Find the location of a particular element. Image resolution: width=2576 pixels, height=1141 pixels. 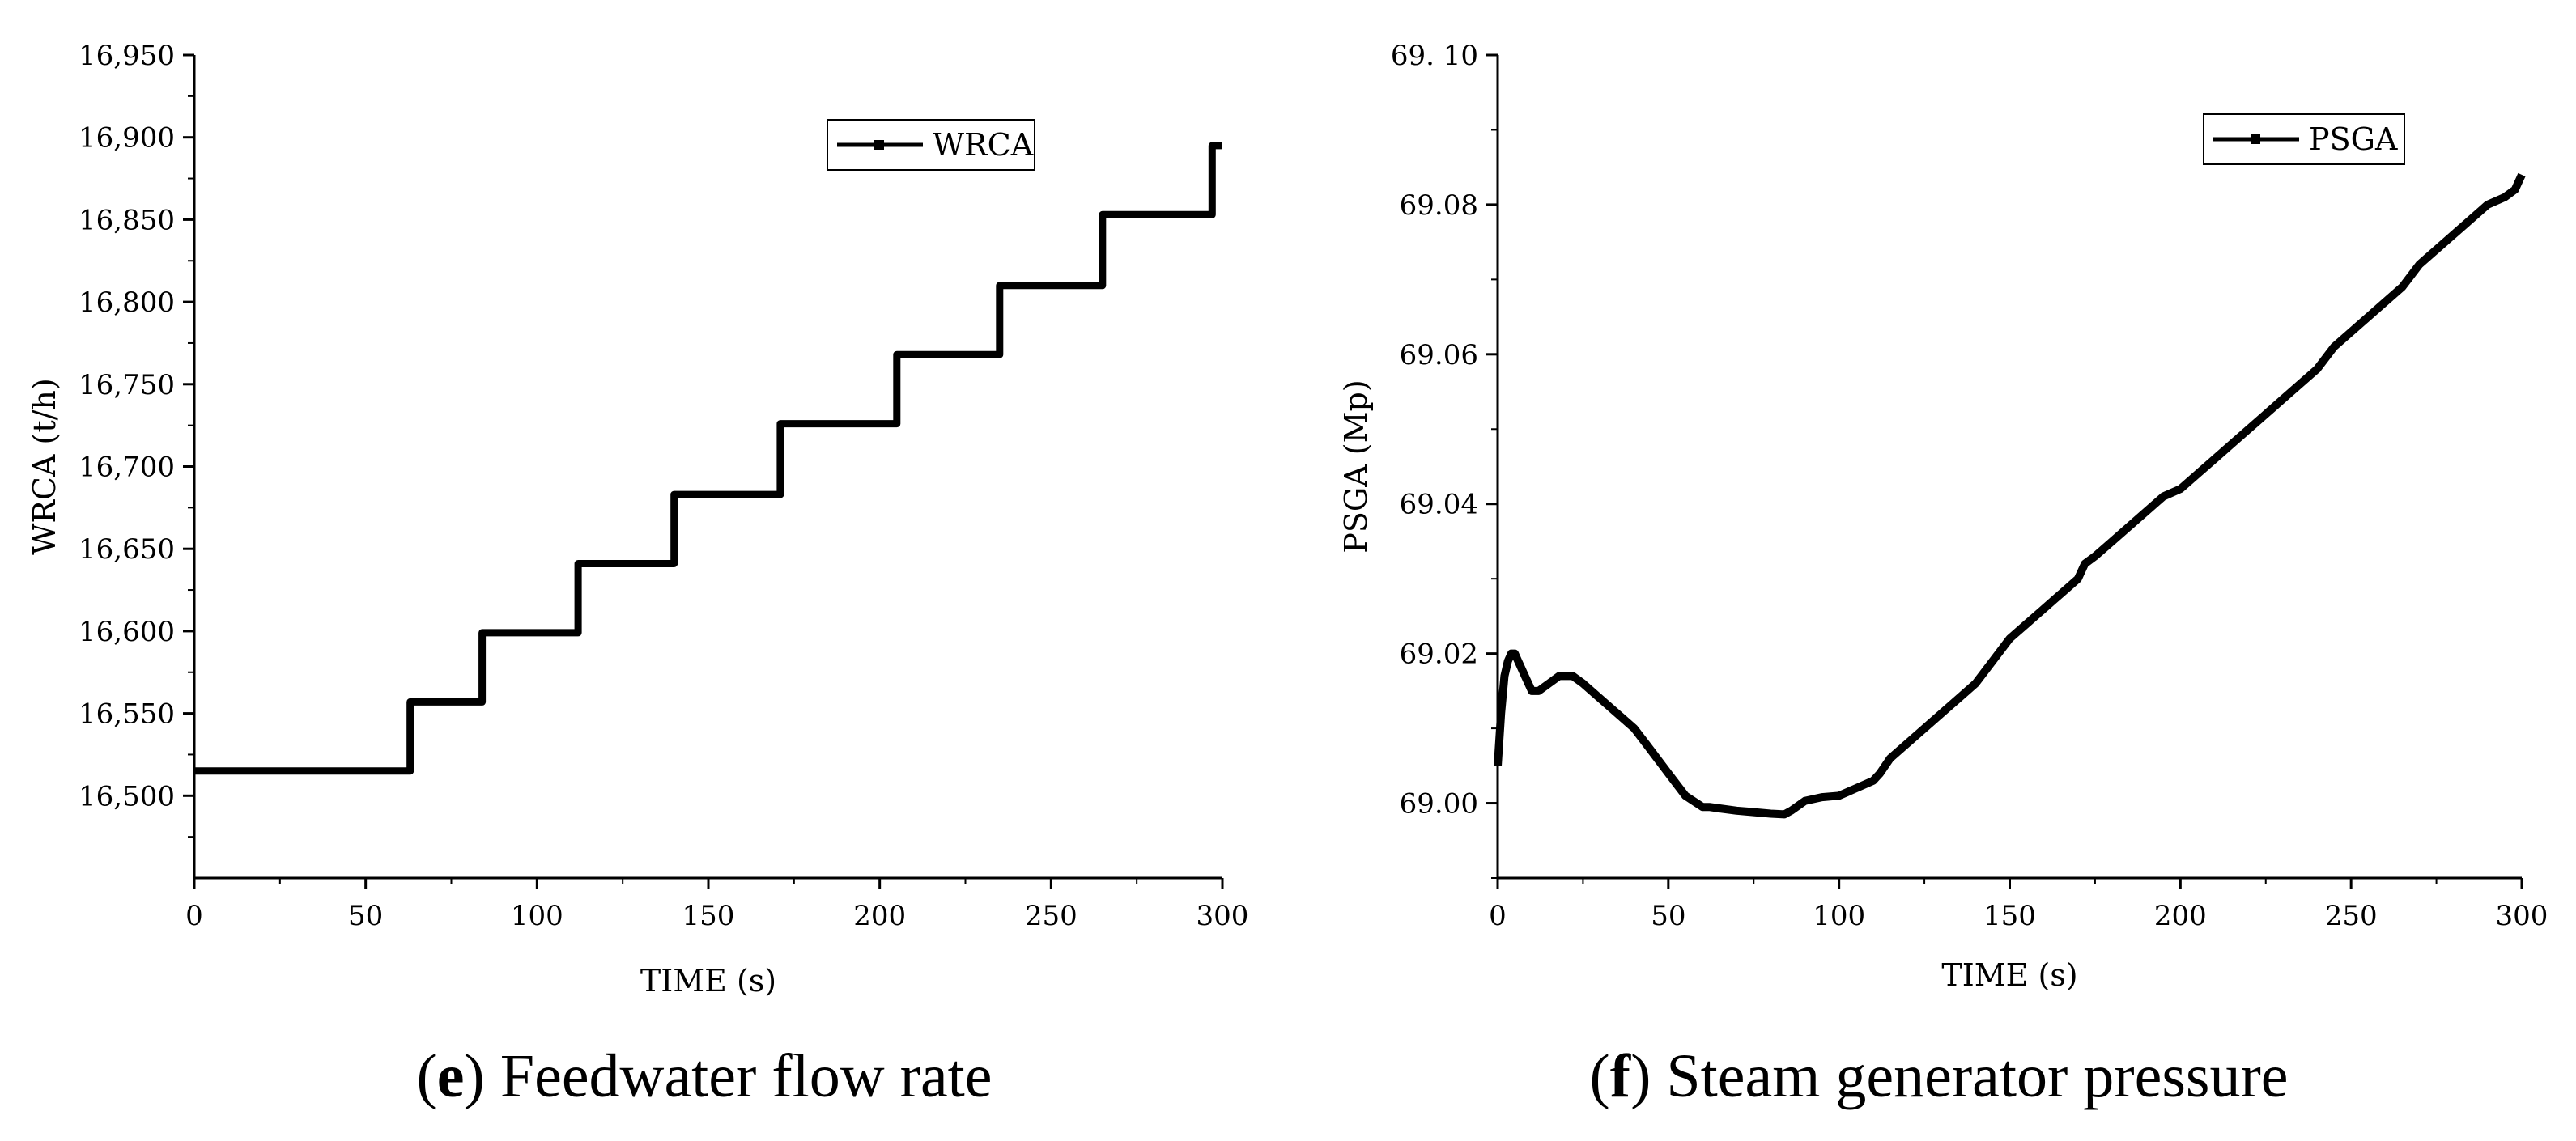

panel-e-y-tick-label: 16,800 is located at coordinates (127, 302).